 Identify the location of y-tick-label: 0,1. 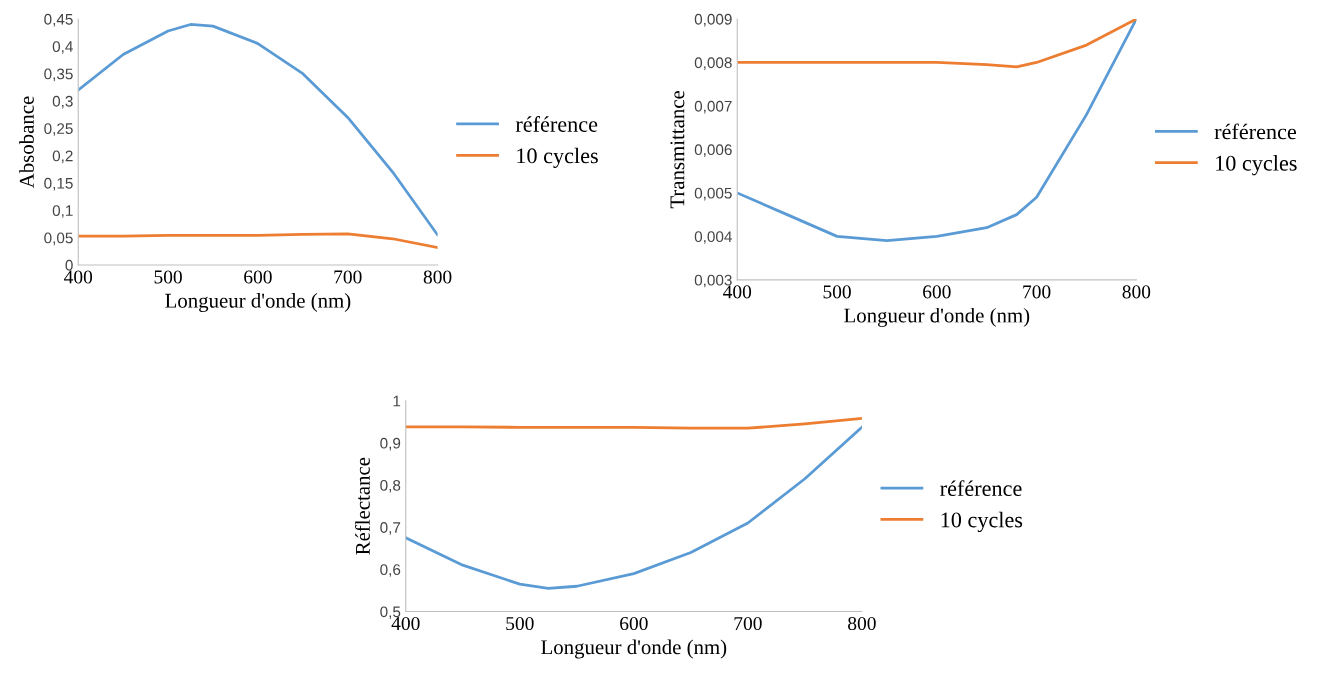
(62, 211).